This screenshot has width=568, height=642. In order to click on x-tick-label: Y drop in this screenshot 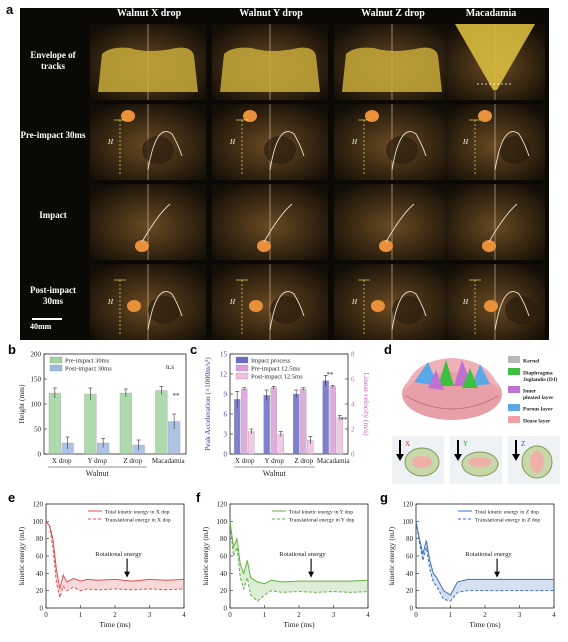, I will do `click(98, 461)`.